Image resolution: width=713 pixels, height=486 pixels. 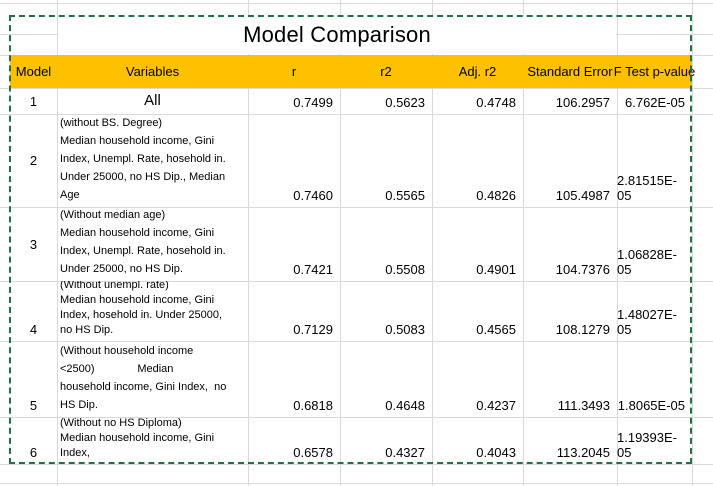 What do you see at coordinates (337, 35) in the screenshot?
I see `table-title: Model Comparison` at bounding box center [337, 35].